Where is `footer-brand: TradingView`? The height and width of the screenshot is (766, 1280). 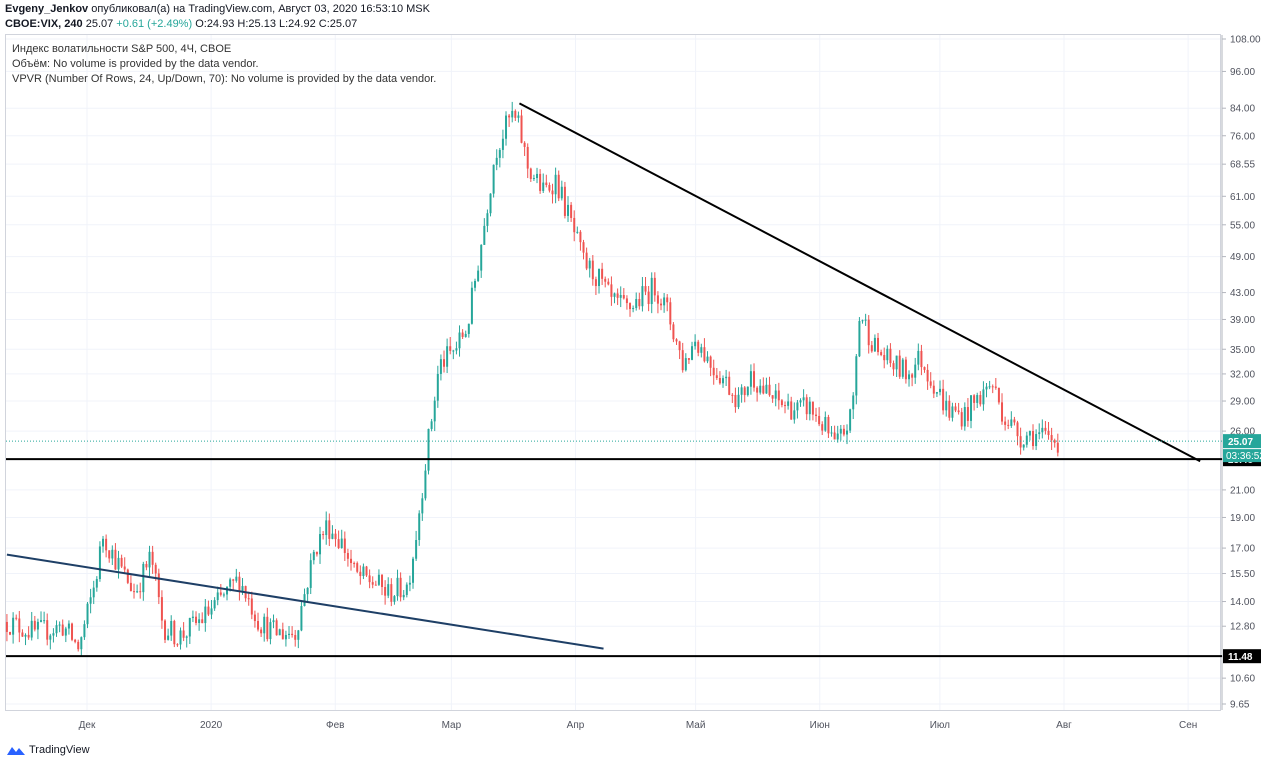 footer-brand: TradingView is located at coordinates (48, 750).